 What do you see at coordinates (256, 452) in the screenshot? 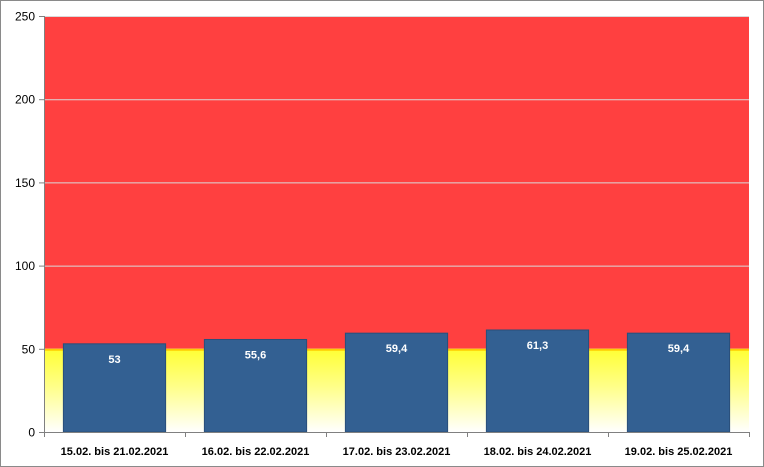
I see `x-tick-label: 16.02. bis 22.02.2021` at bounding box center [256, 452].